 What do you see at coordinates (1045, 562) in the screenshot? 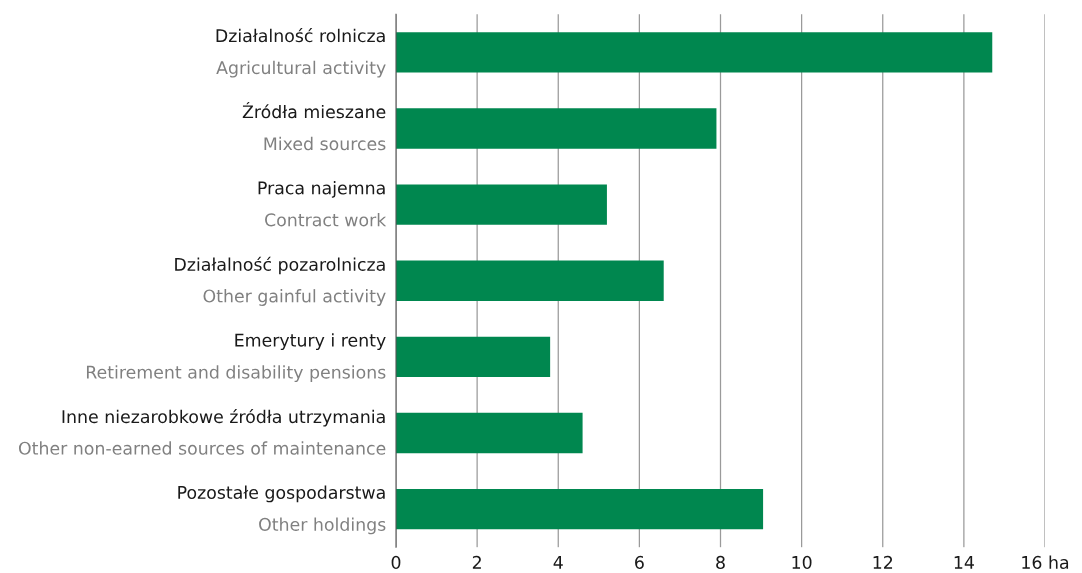
I see `x-tick-label: 16 ha` at bounding box center [1045, 562].